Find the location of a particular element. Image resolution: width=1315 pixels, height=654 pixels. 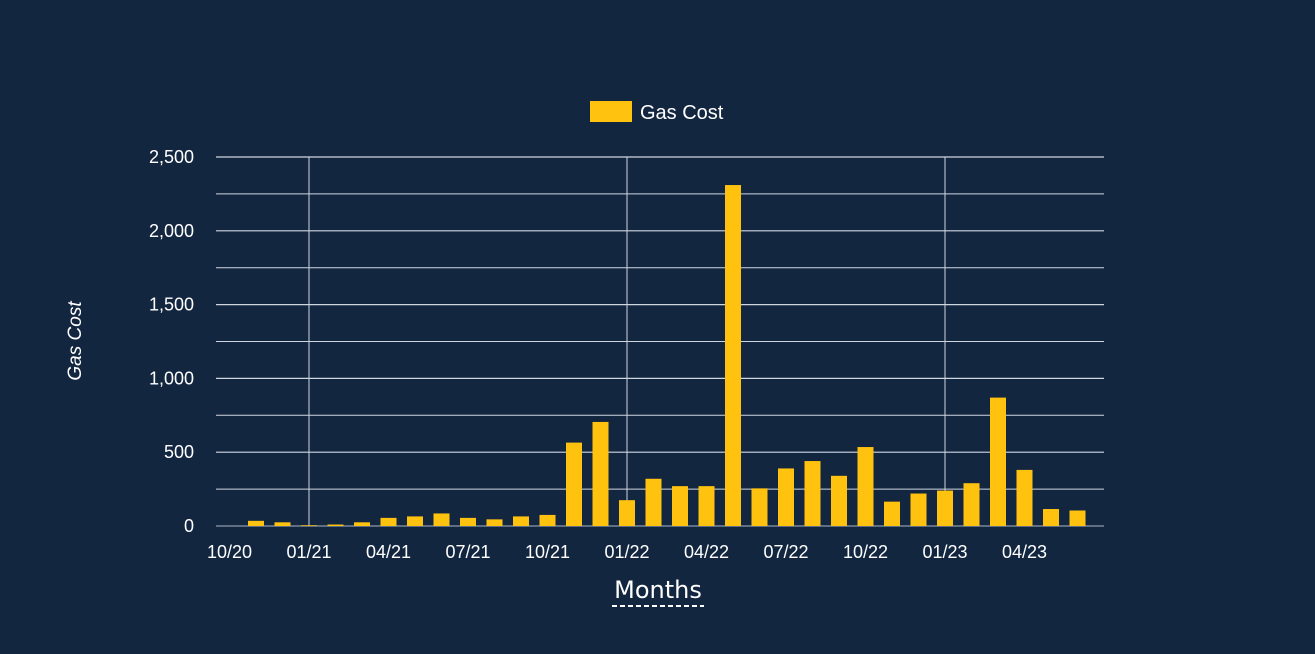

y-axis-label: Gas Cost is located at coordinates (75, 341).